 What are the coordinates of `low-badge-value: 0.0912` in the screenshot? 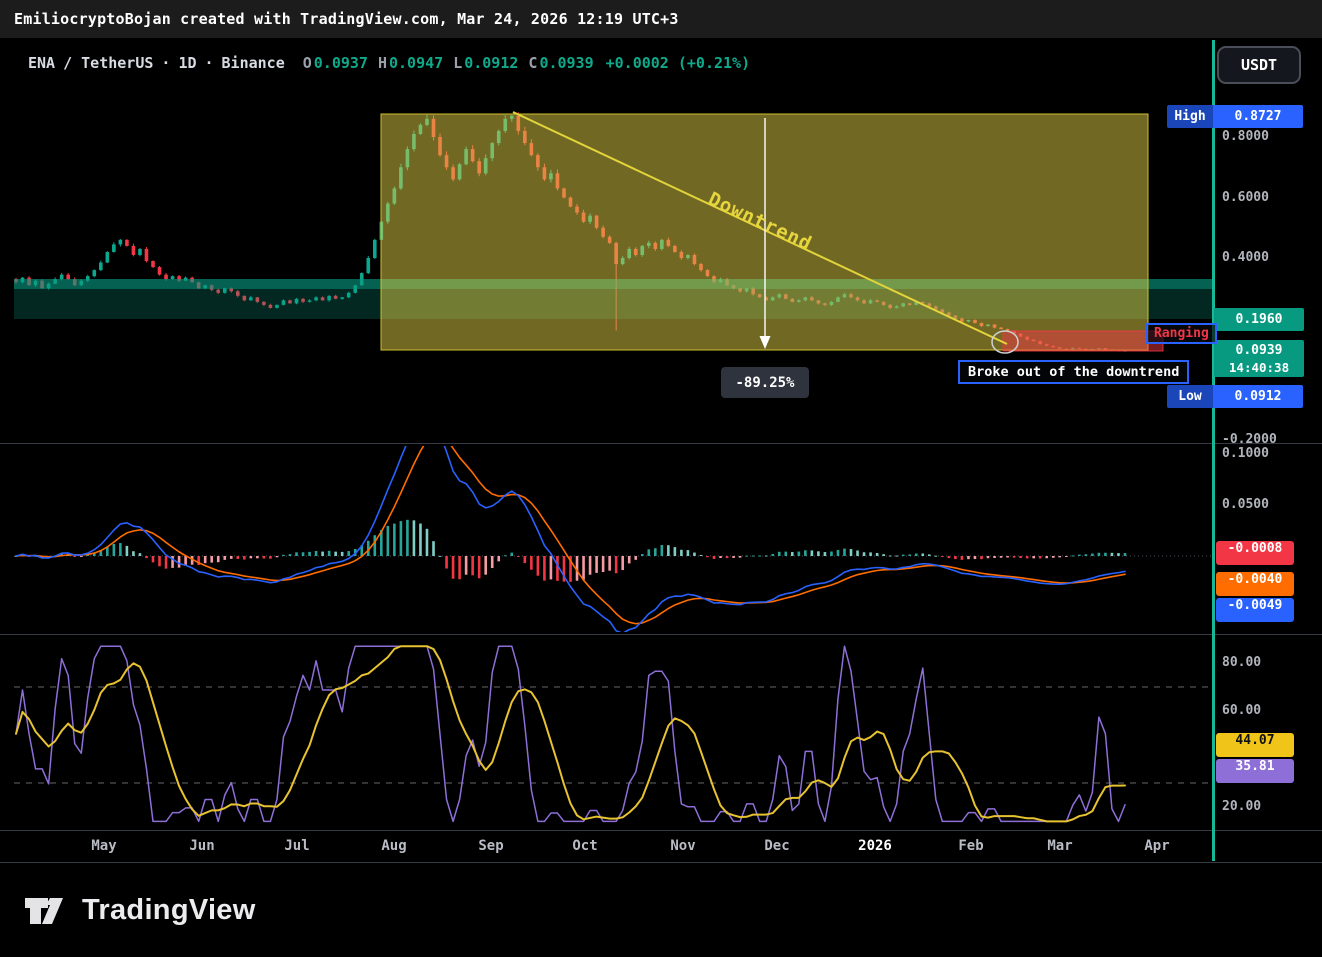 It's located at (1258, 396).